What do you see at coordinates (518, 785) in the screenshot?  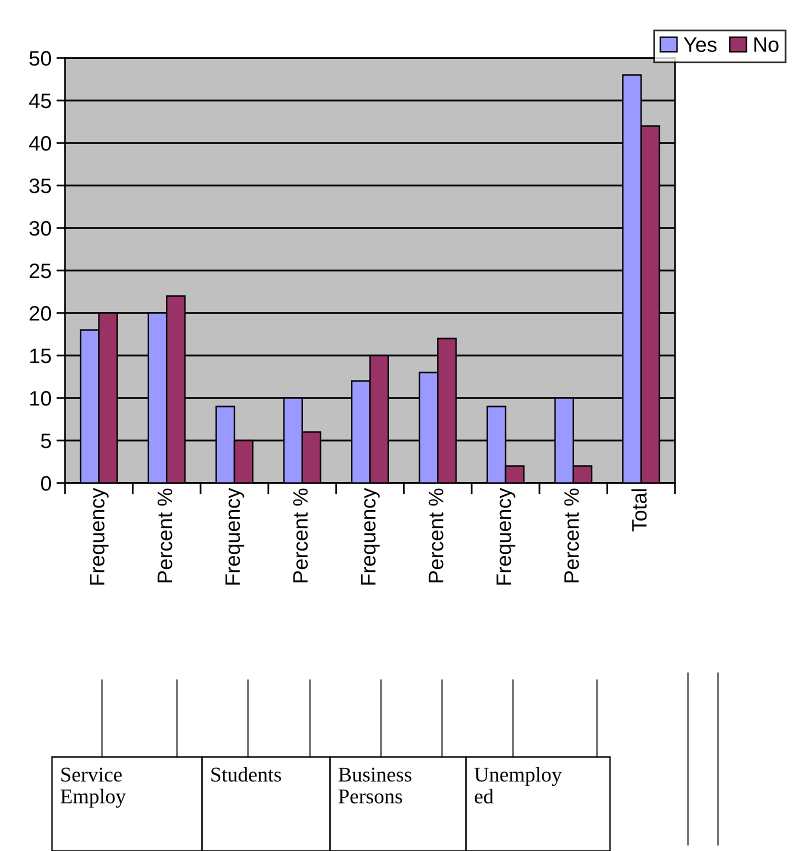 I see `text: Unemploy ed` at bounding box center [518, 785].